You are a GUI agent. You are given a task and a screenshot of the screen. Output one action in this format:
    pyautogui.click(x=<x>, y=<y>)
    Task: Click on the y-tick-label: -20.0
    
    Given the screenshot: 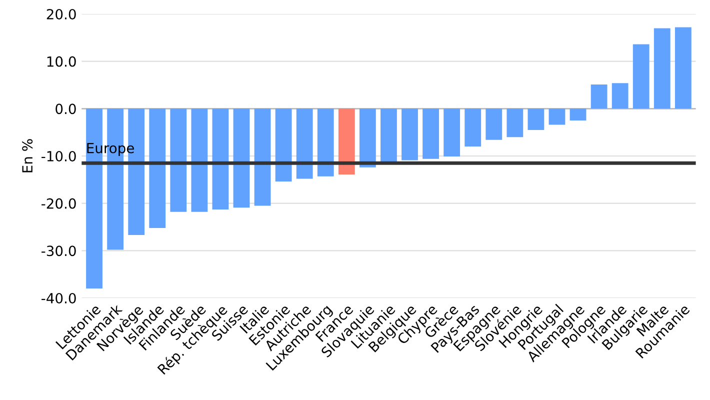 What is the action you would take?
    pyautogui.click(x=59, y=203)
    